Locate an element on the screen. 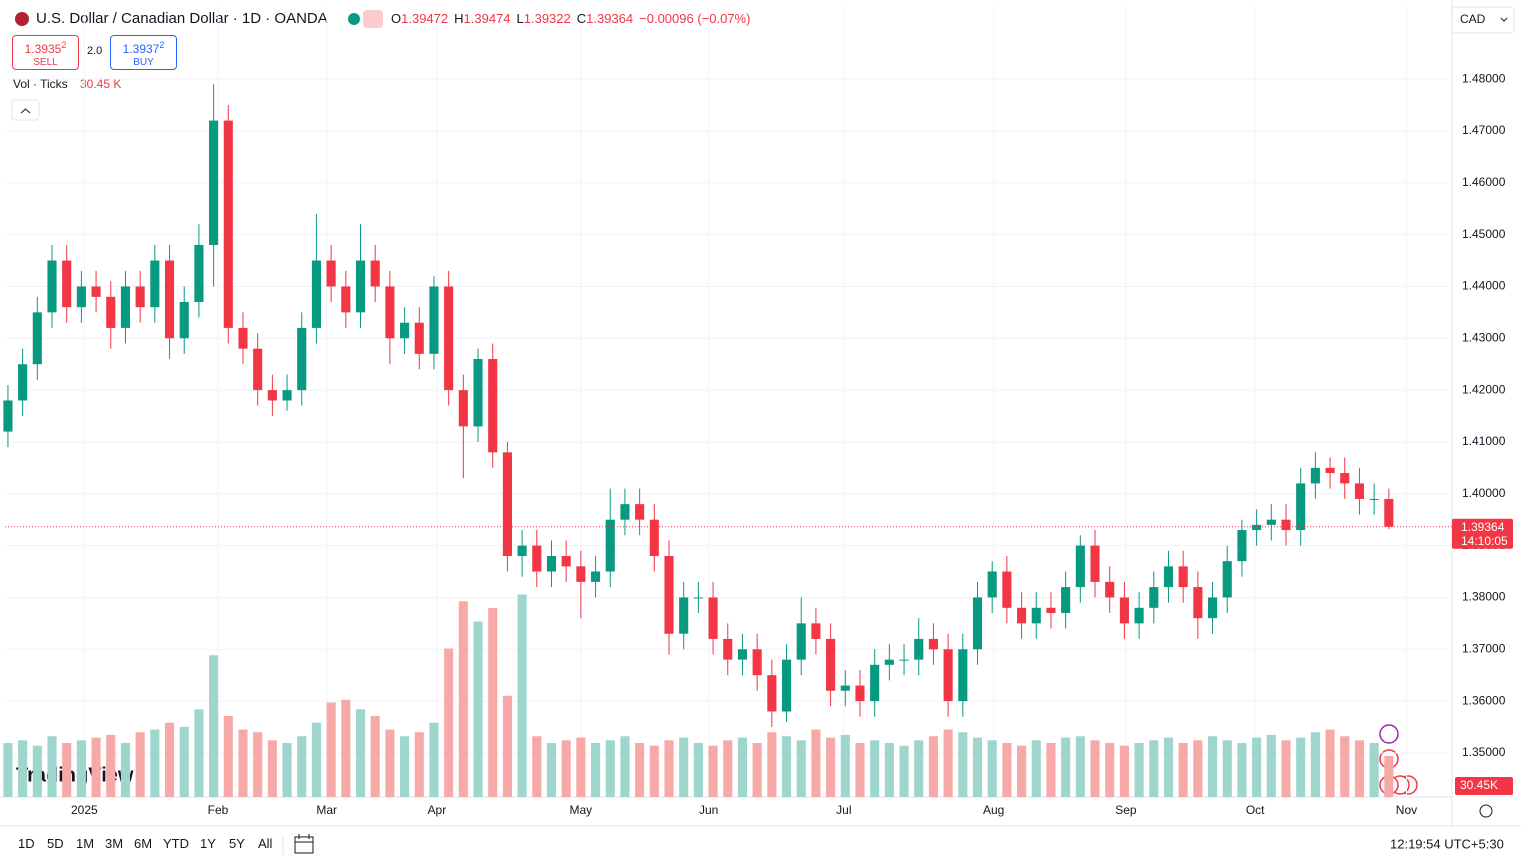 The image size is (1521, 867). last-price: 1.39364 is located at coordinates (1483, 527).